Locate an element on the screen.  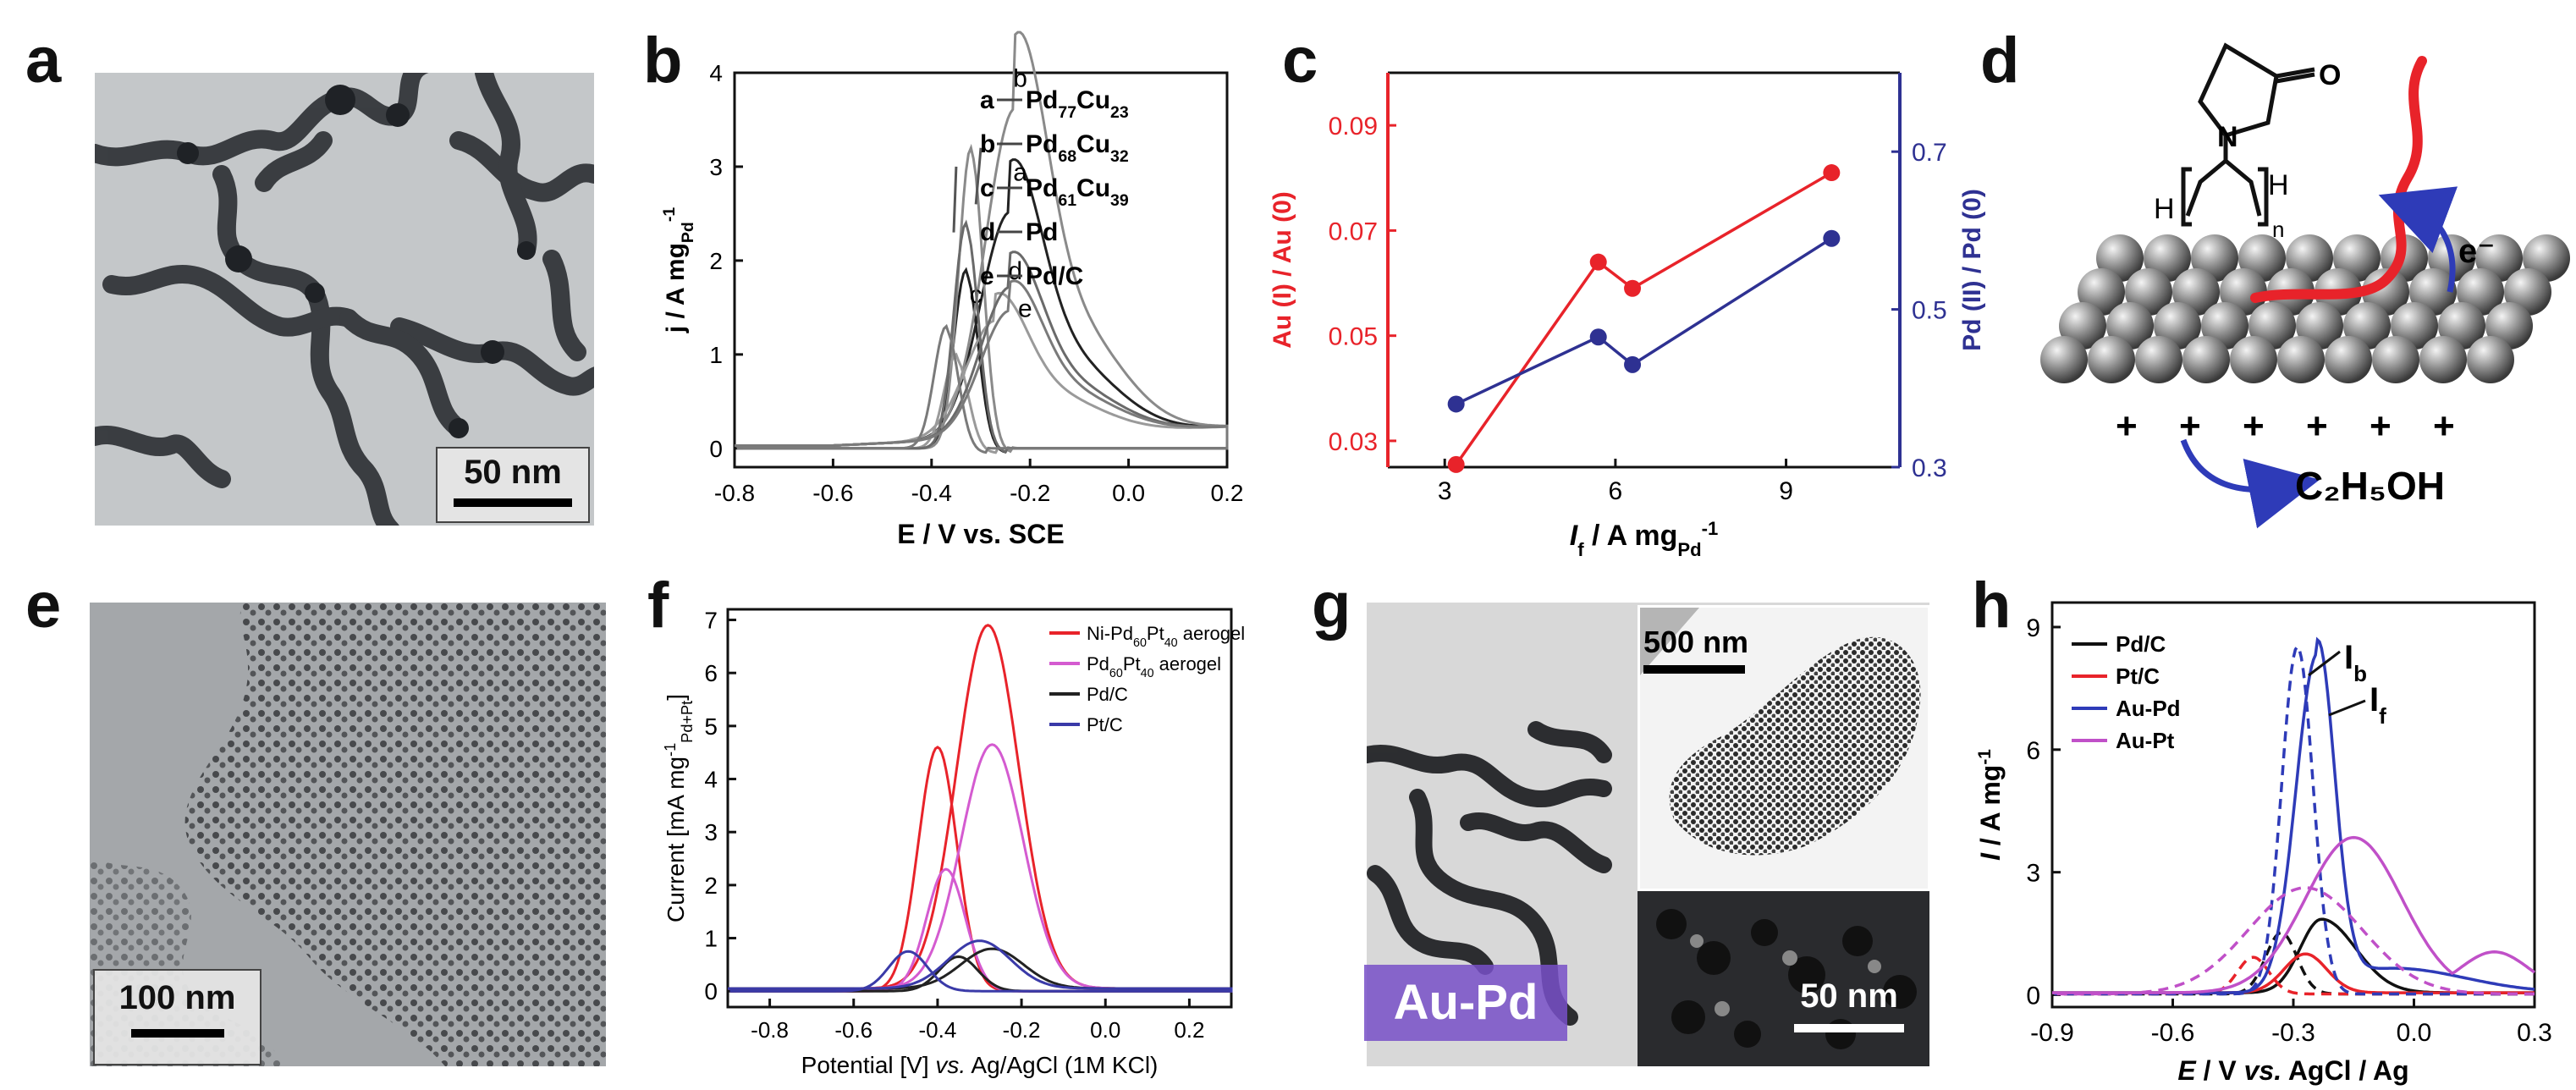
legend-label-part: 77 is located at coordinates (1067, 112).